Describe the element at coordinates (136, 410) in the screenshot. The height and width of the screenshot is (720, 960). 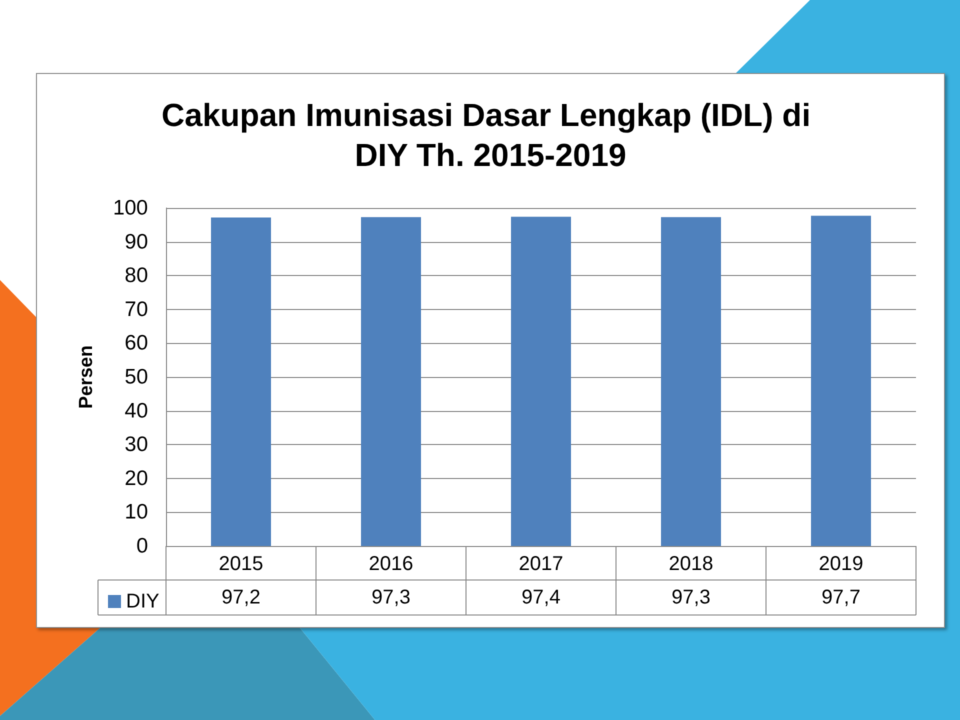
I see `y-tick-label: 40` at that location.